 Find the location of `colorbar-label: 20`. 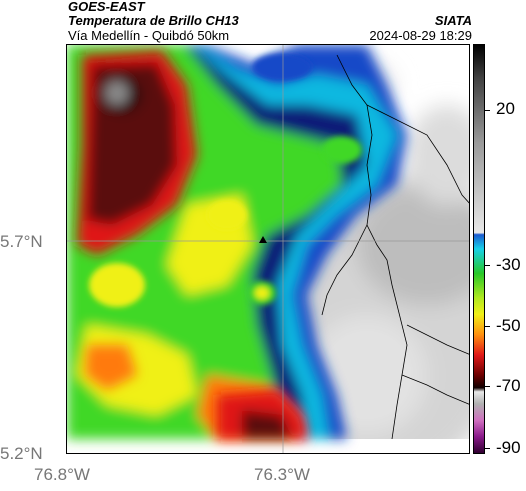

colorbar-label: 20 is located at coordinates (505, 108).